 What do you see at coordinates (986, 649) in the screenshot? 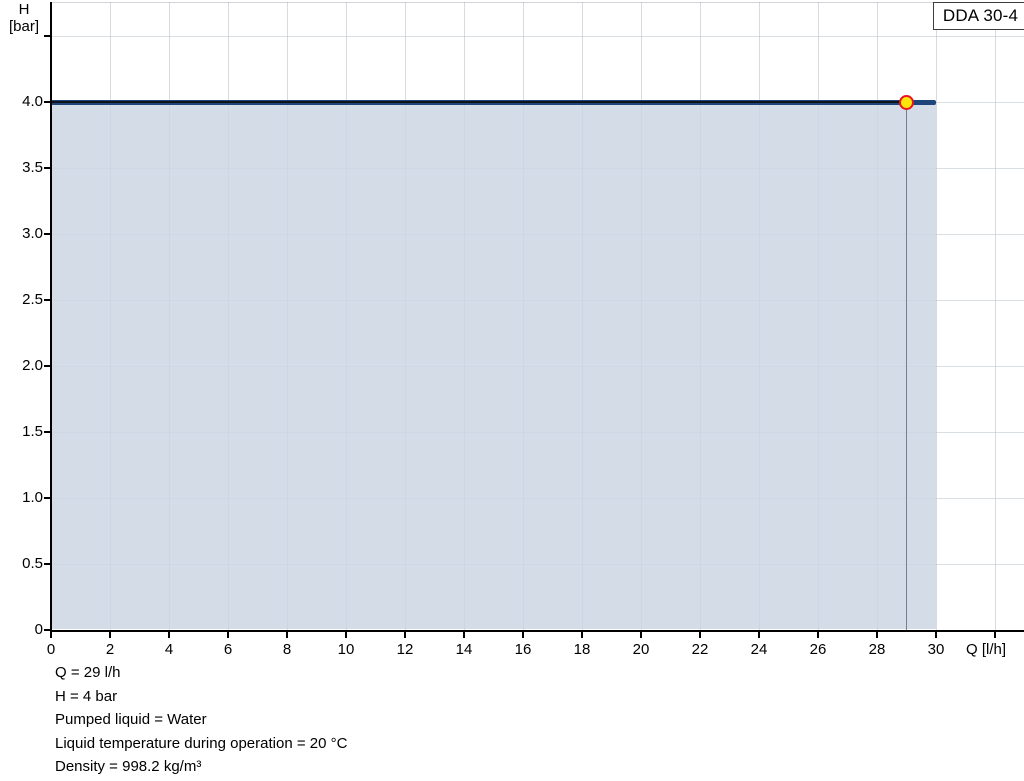
I see `x-axis-unit-label: Q [l/h]` at bounding box center [986, 649].